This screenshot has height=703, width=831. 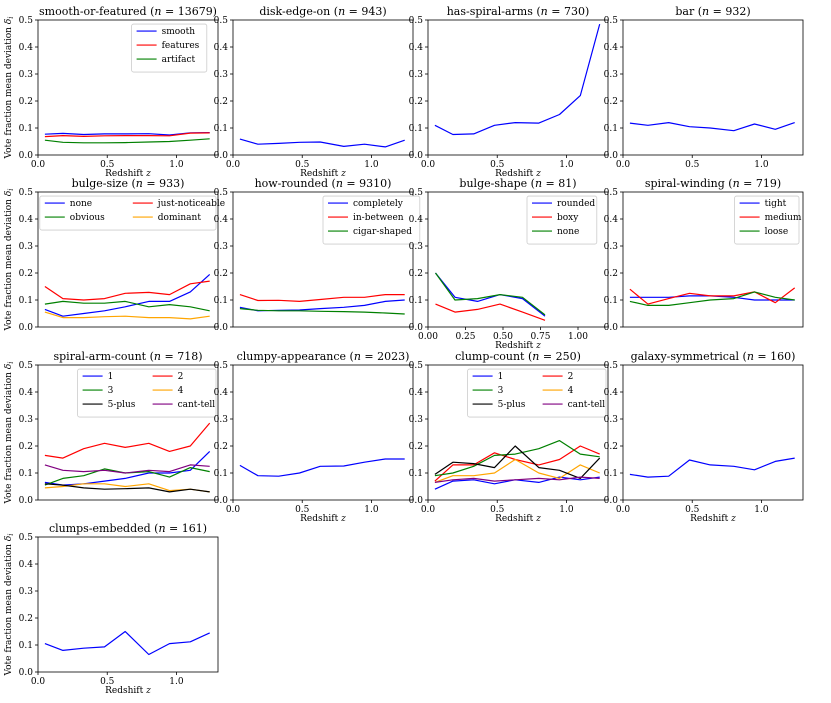 I want to click on panel-title: bar (n = 932), so click(x=712, y=11).